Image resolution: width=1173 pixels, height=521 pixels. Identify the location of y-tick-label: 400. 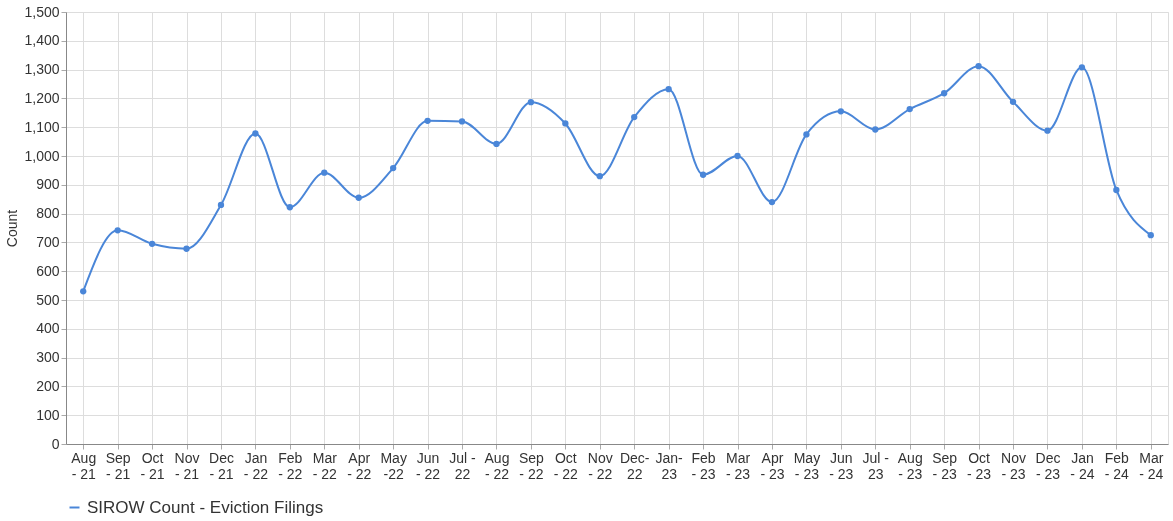
(48, 328).